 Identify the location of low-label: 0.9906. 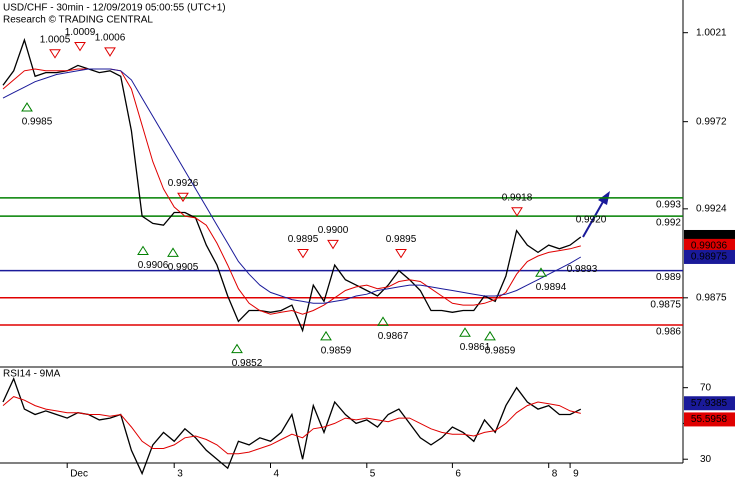
(153, 265).